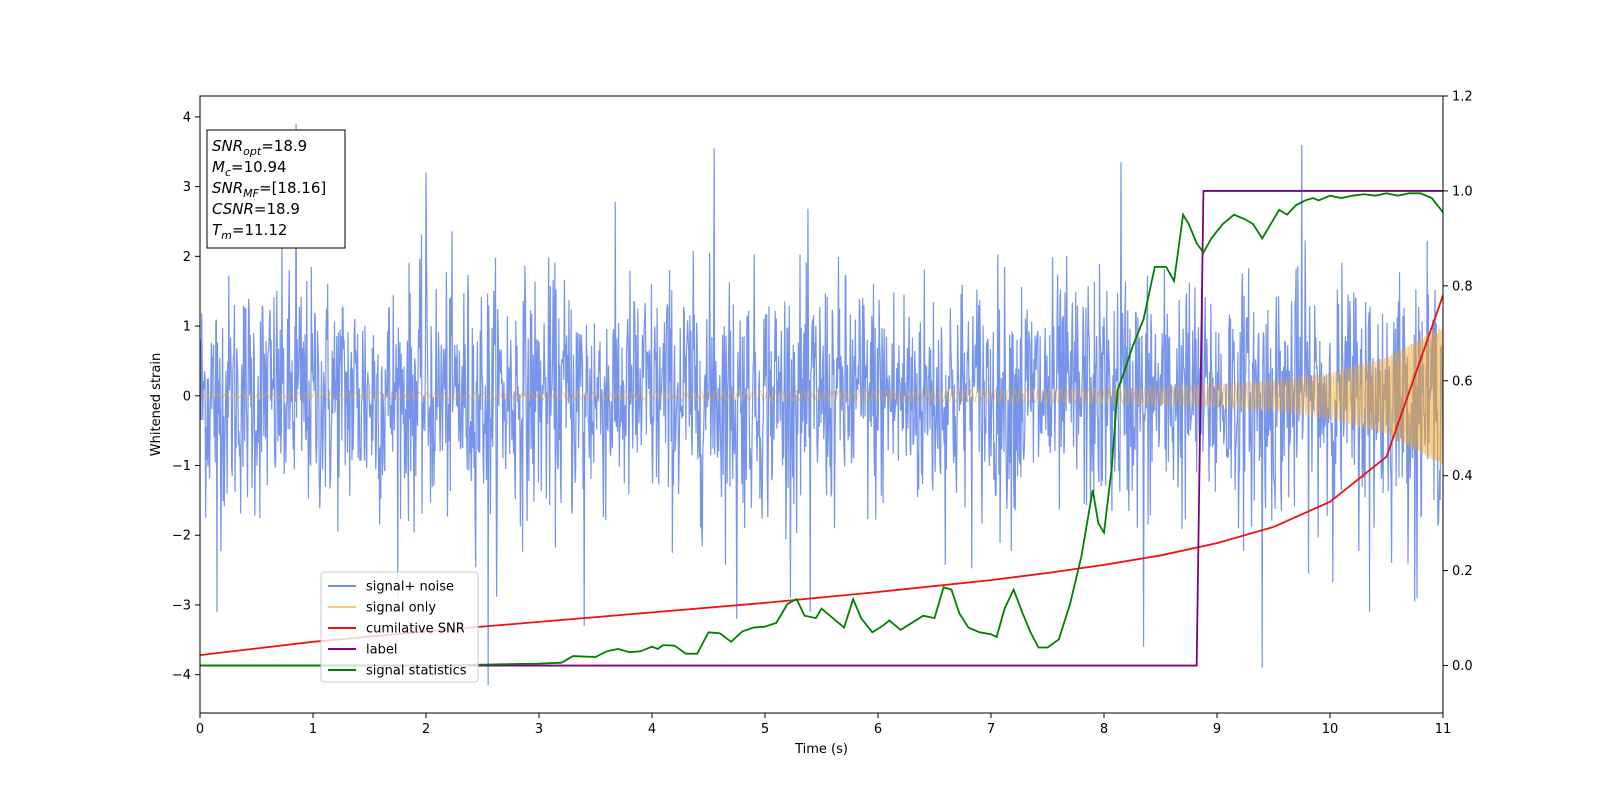 This screenshot has height=800, width=1600. I want to click on legend-label-signal-only: signal only, so click(401, 608).